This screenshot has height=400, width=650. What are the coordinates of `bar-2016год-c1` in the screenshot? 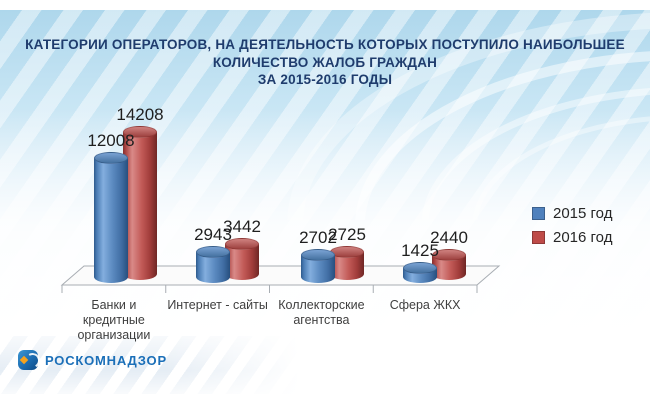 It's located at (242, 259).